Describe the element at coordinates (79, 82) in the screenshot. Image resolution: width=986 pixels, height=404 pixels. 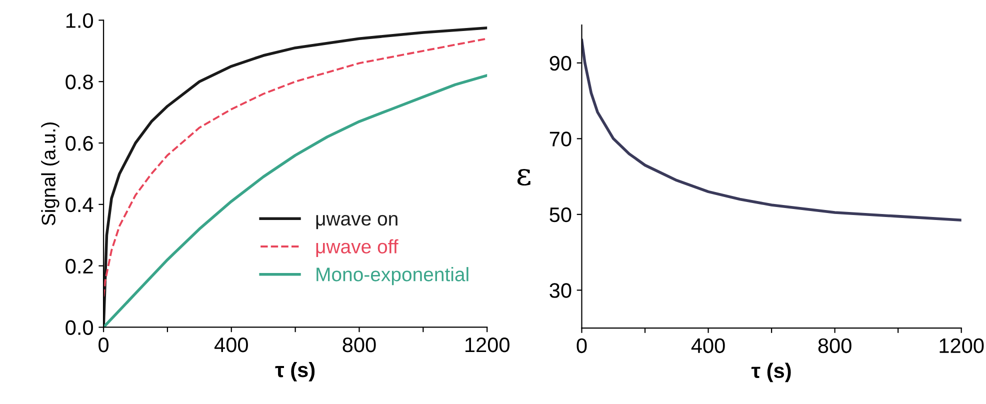
I see `y-tick-label: 0.8` at that location.